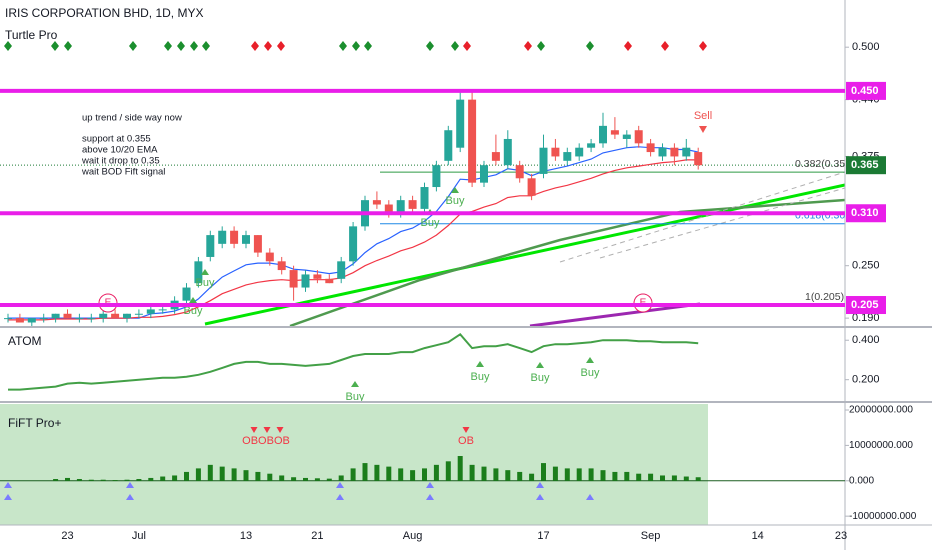 Image resolution: width=932 pixels, height=550 pixels. I want to click on x-tick-label: 13, so click(246, 536).